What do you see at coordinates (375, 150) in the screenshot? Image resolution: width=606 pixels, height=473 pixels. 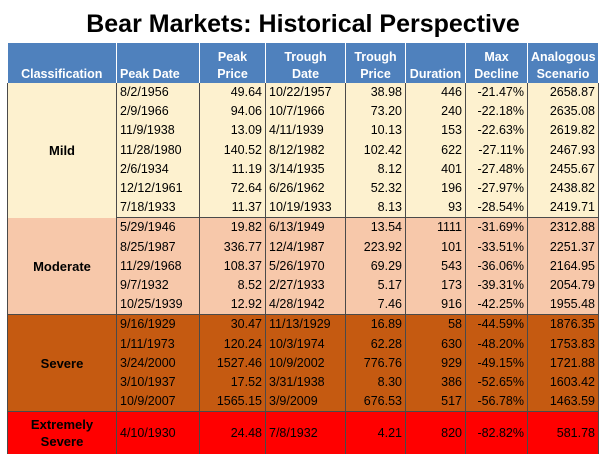 I see `trough-price-cell: 102.42` at bounding box center [375, 150].